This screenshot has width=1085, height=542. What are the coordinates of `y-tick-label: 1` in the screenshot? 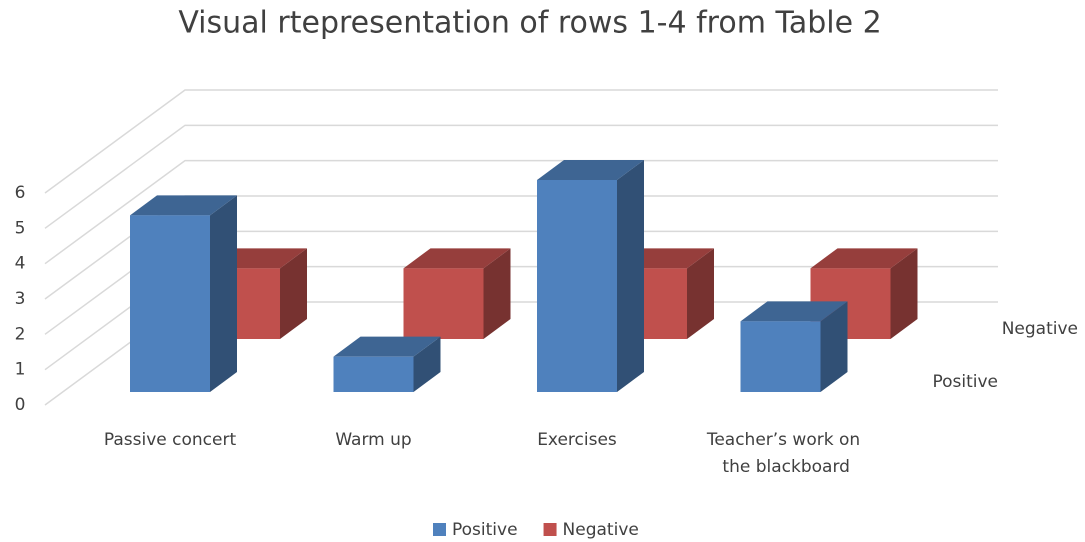 It's located at (20, 370).